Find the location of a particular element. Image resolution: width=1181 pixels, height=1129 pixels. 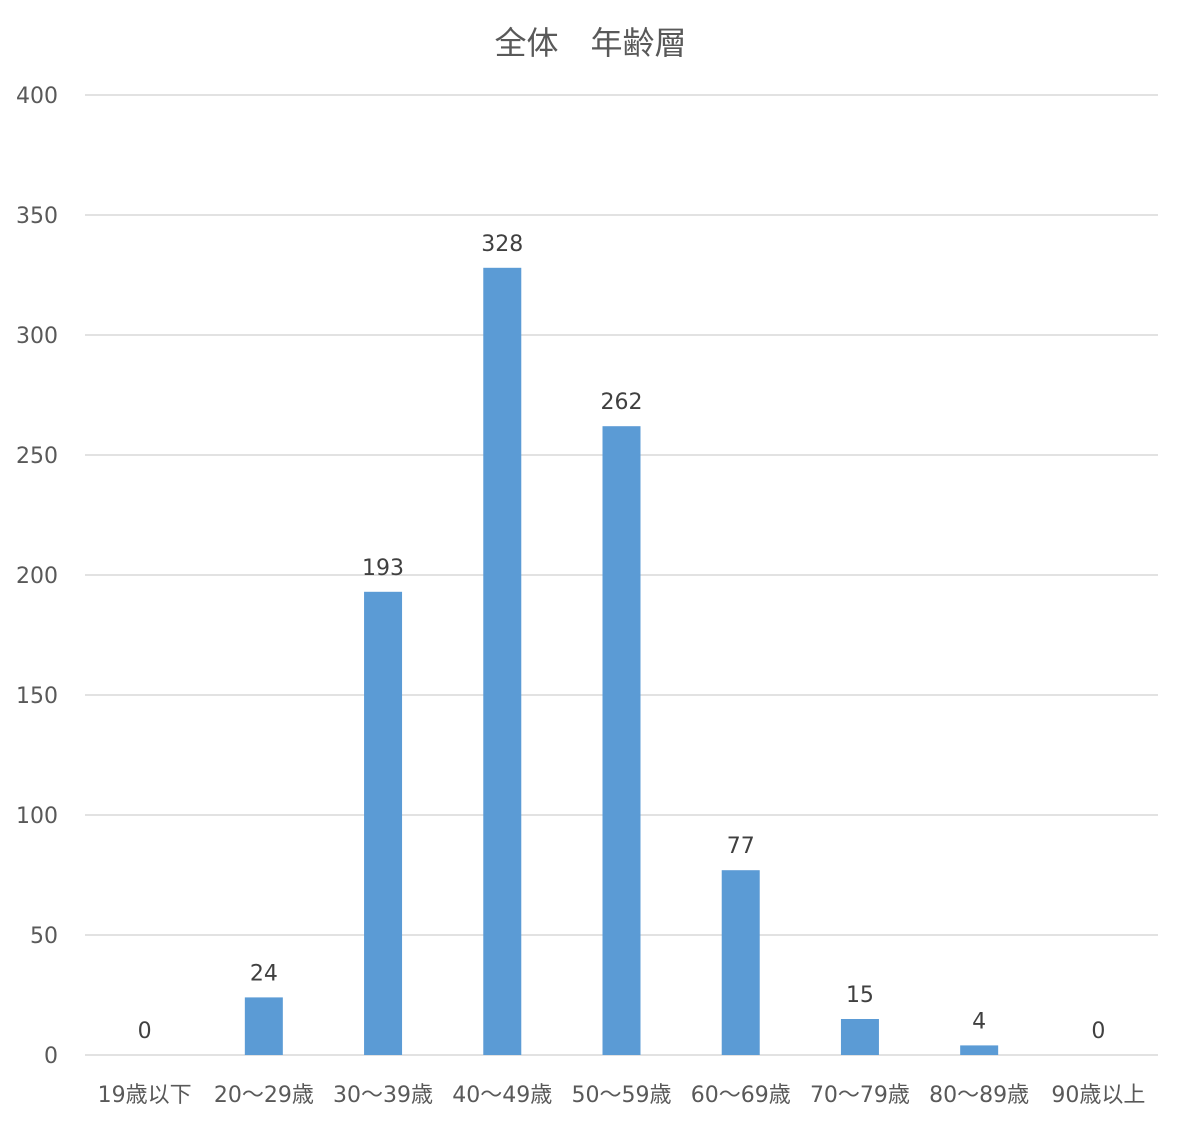

data-label: 328 is located at coordinates (502, 244).